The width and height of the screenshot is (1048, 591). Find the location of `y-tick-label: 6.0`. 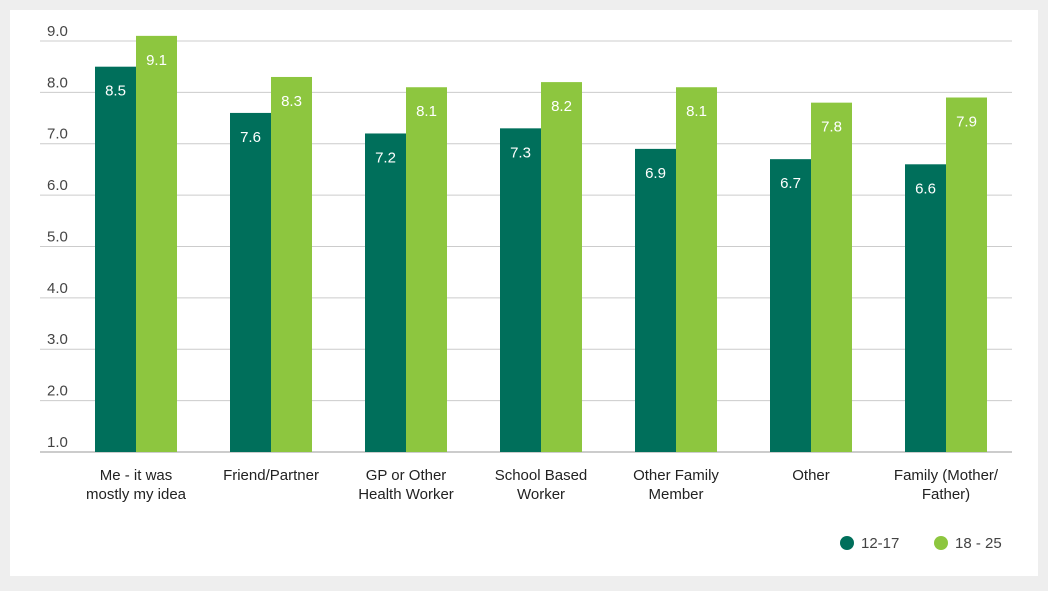

y-tick-label: 6.0 is located at coordinates (57, 185).